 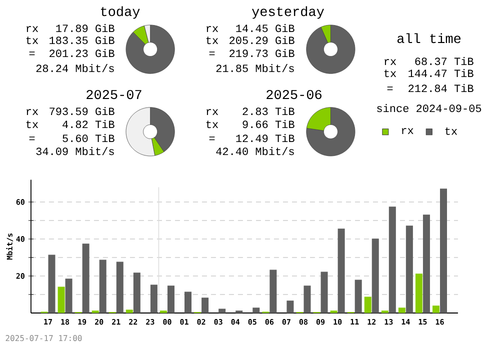 What do you see at coordinates (114, 95) in the screenshot?
I see `chart-title: 2025-07` at bounding box center [114, 95].